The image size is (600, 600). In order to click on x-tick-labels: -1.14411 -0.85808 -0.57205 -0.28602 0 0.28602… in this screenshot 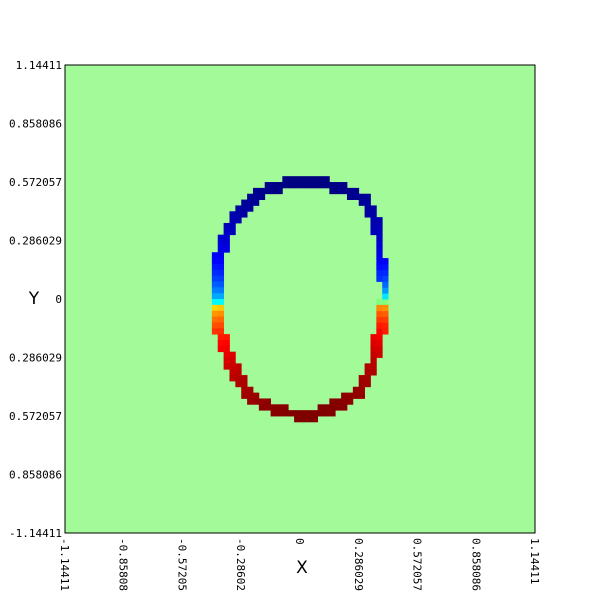, I will do `click(299, 564)`.